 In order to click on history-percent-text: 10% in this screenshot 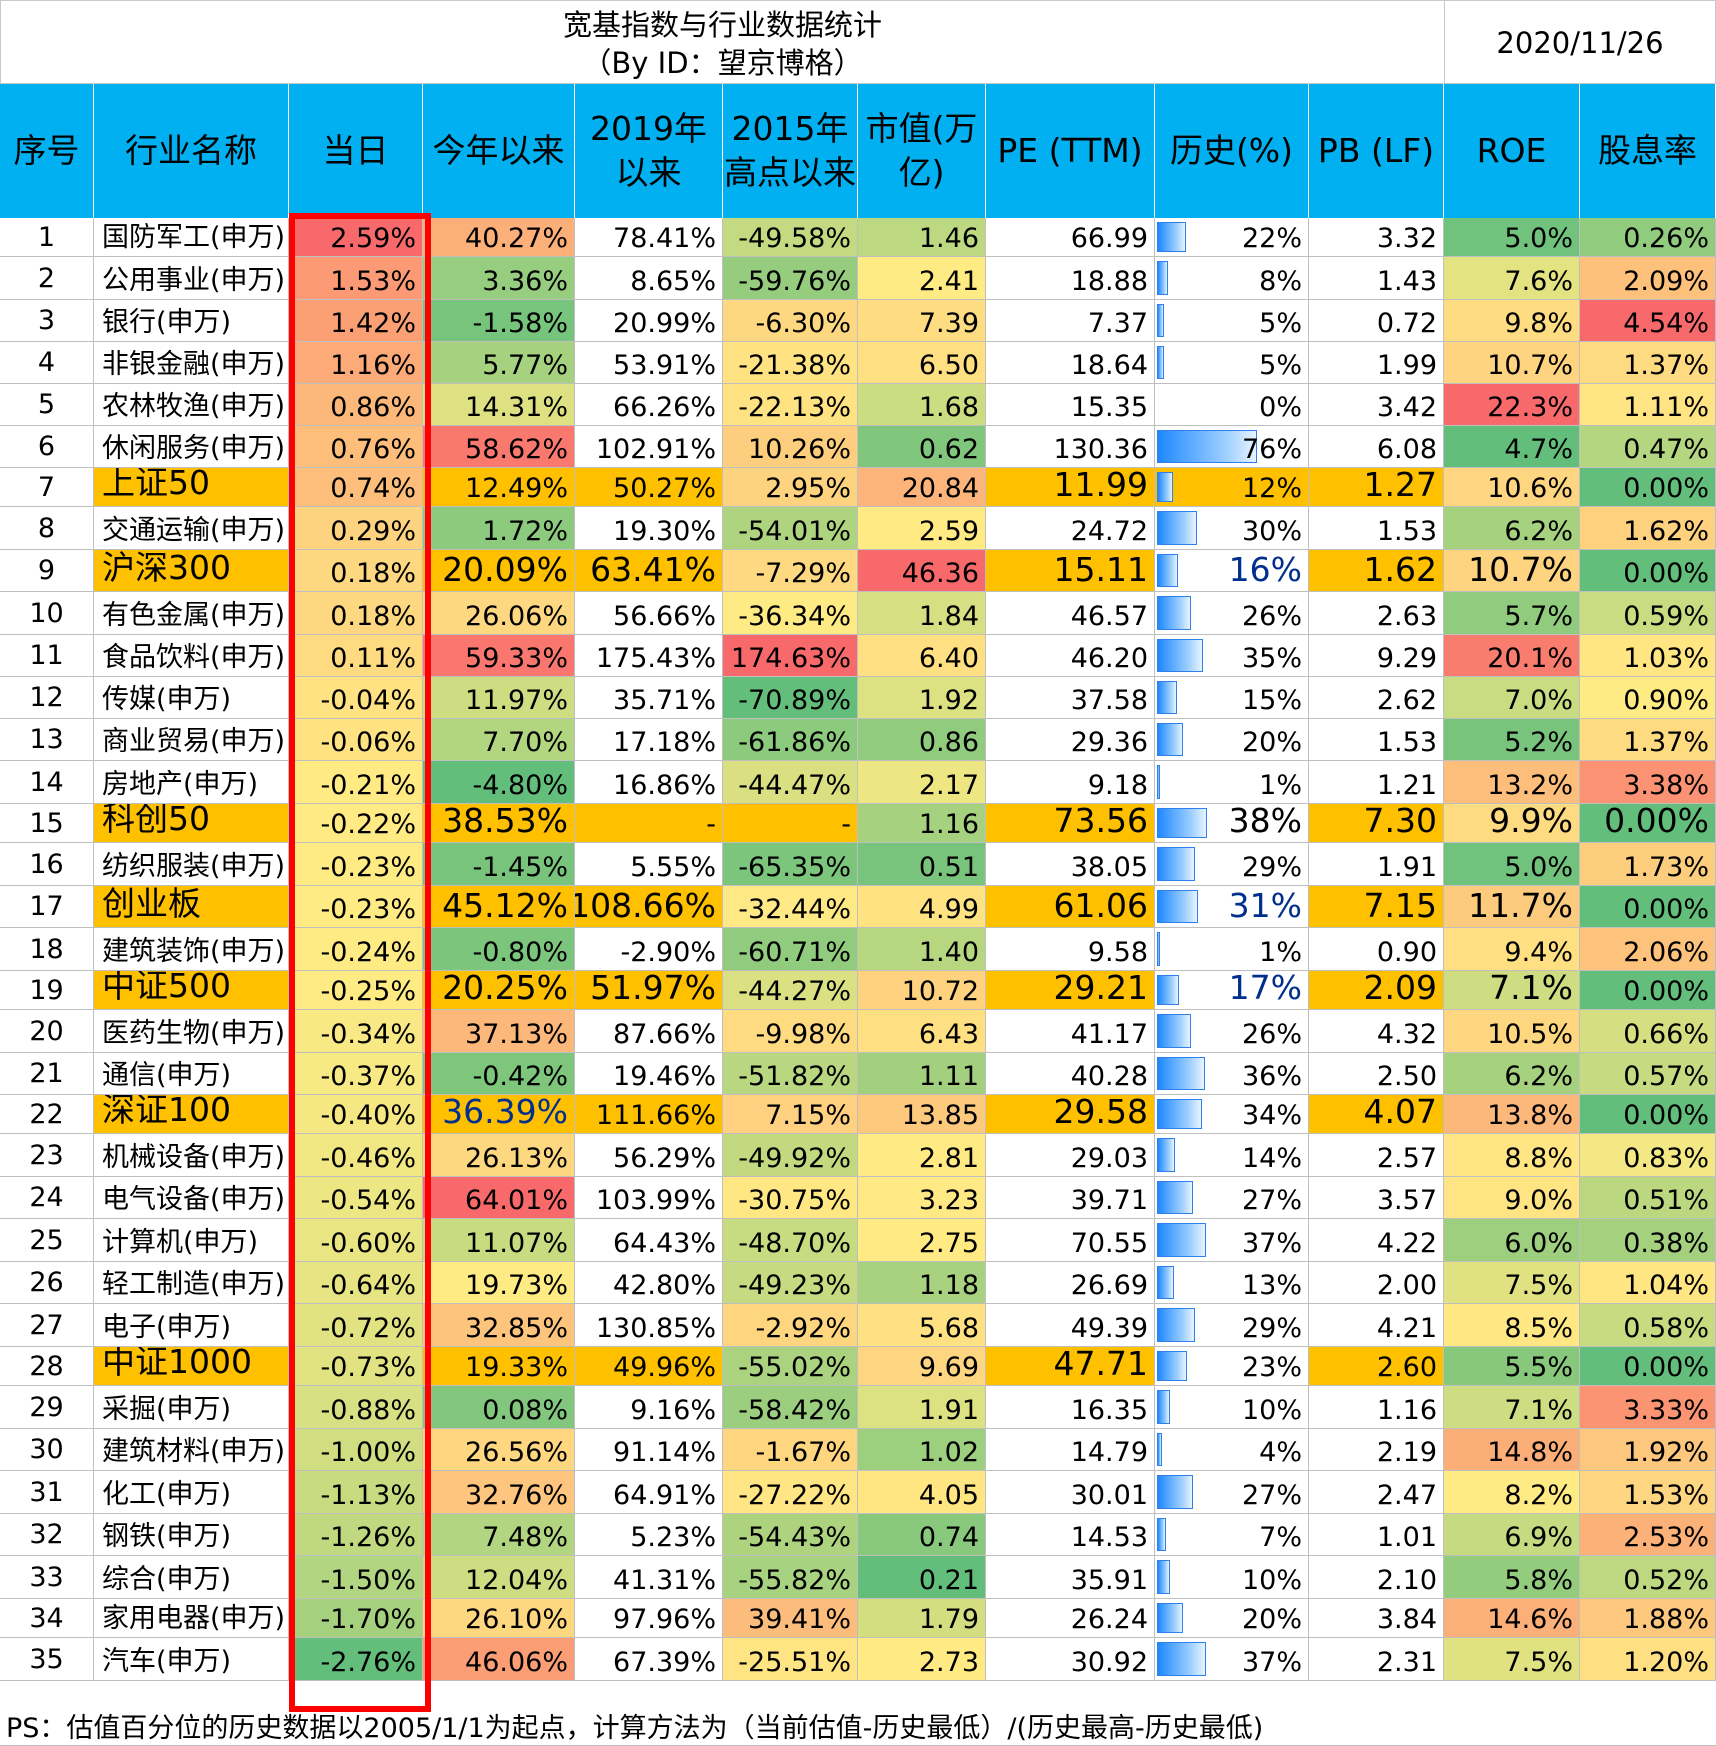, I will do `click(1271, 1410)`.